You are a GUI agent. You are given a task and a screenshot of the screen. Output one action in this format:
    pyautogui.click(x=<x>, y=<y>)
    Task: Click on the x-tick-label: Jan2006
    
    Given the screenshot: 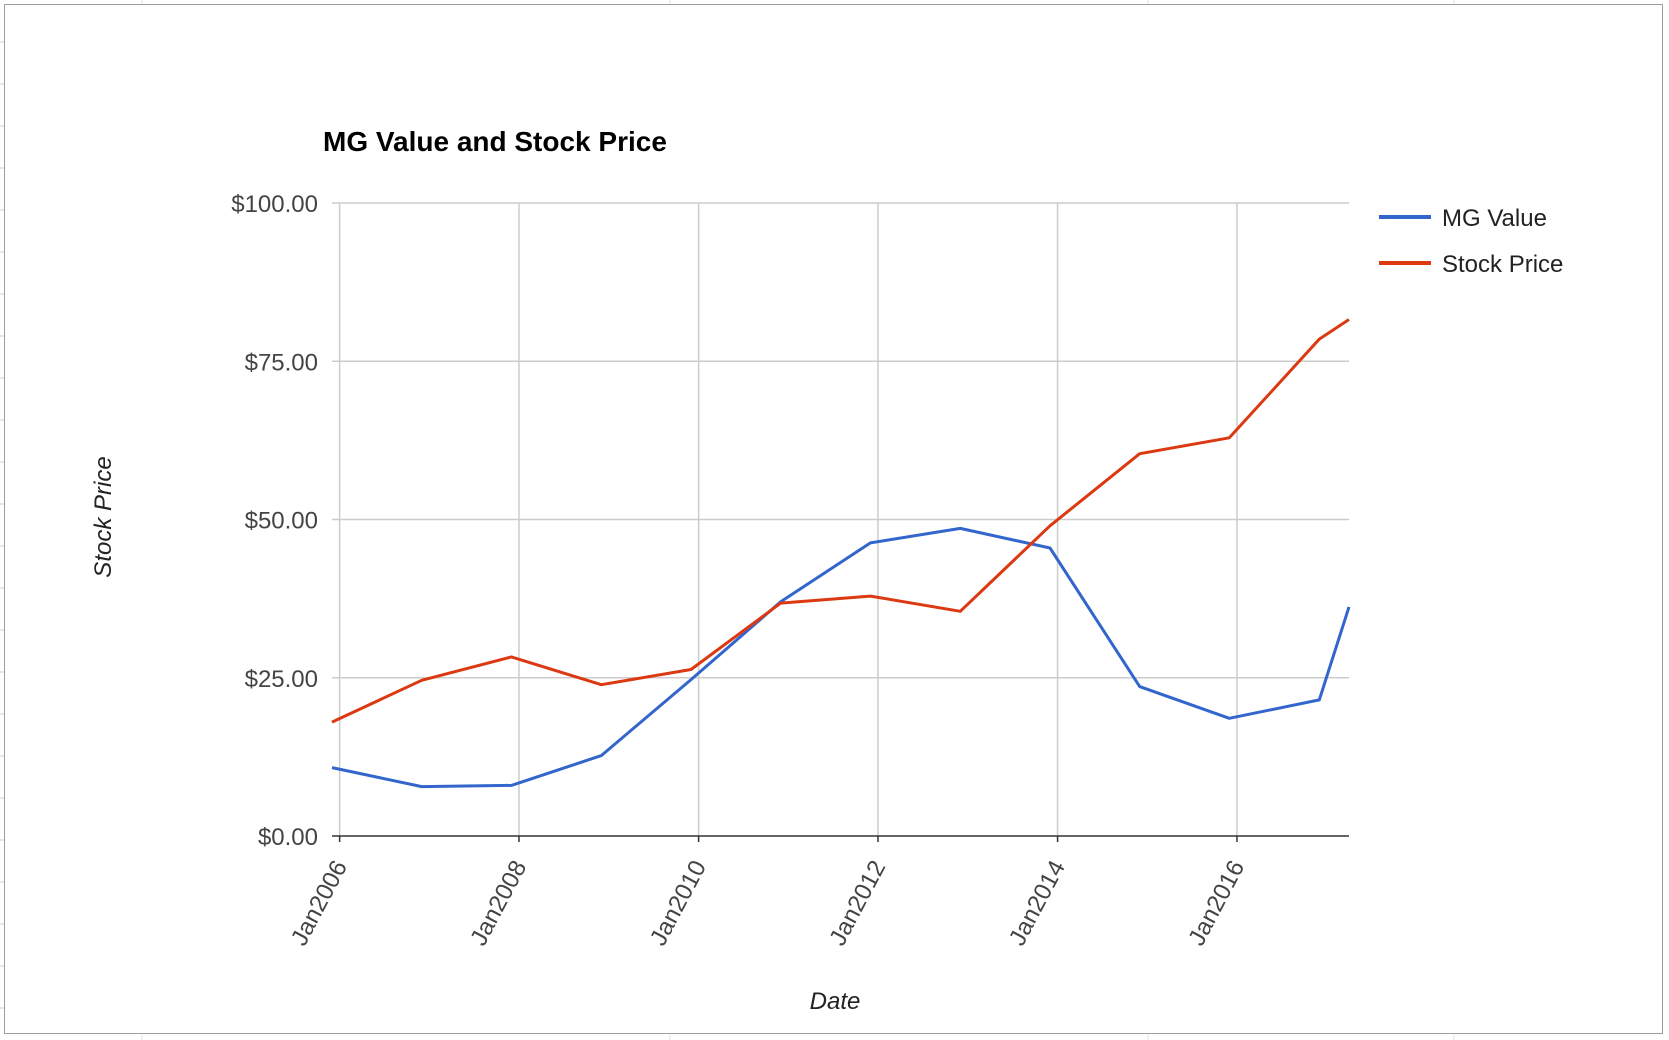 What is the action you would take?
    pyautogui.click(x=319, y=903)
    